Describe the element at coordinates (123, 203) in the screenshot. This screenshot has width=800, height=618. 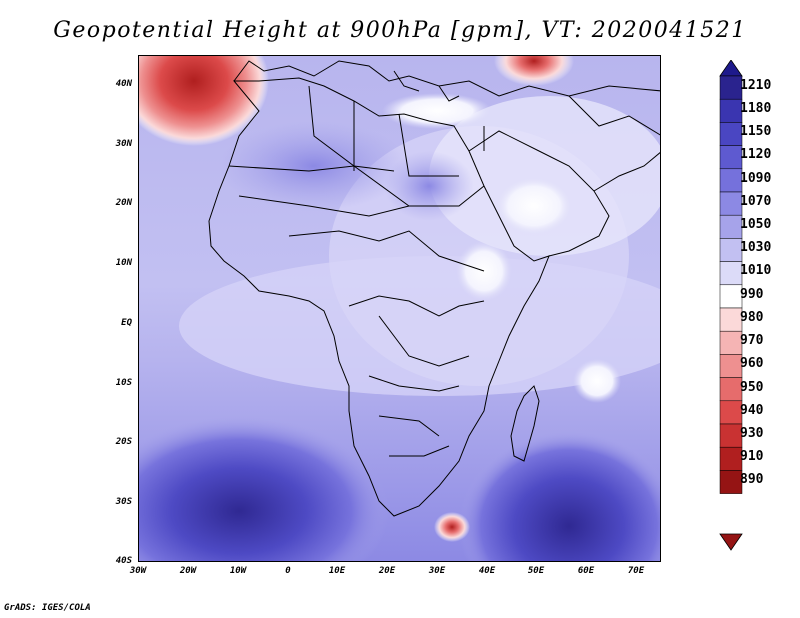
I see `lat-label-20n: 20N` at that location.